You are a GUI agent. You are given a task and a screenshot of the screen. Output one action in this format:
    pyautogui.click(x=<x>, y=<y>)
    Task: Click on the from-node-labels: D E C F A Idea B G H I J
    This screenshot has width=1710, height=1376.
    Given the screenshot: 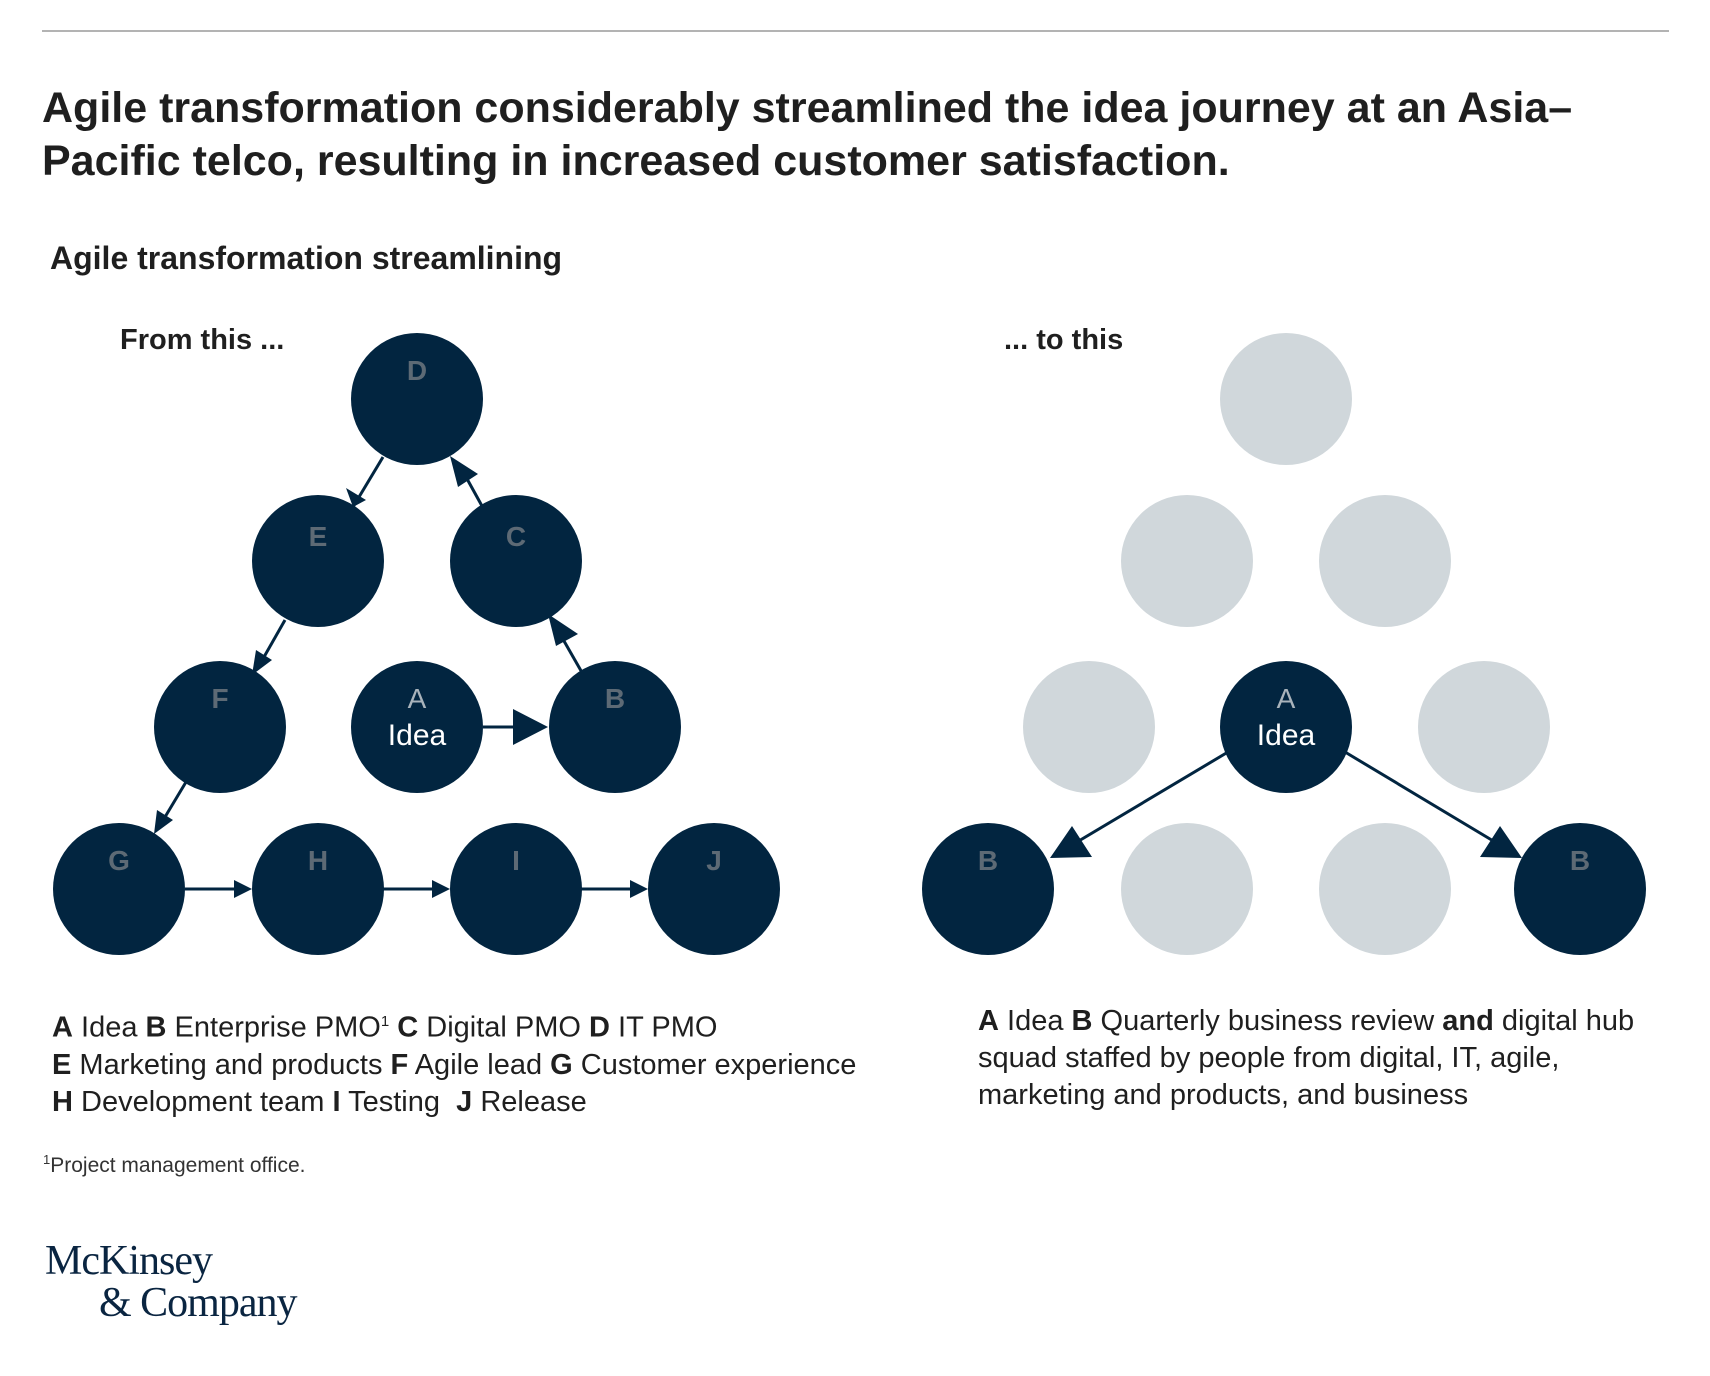 What is the action you would take?
    pyautogui.click(x=415, y=615)
    